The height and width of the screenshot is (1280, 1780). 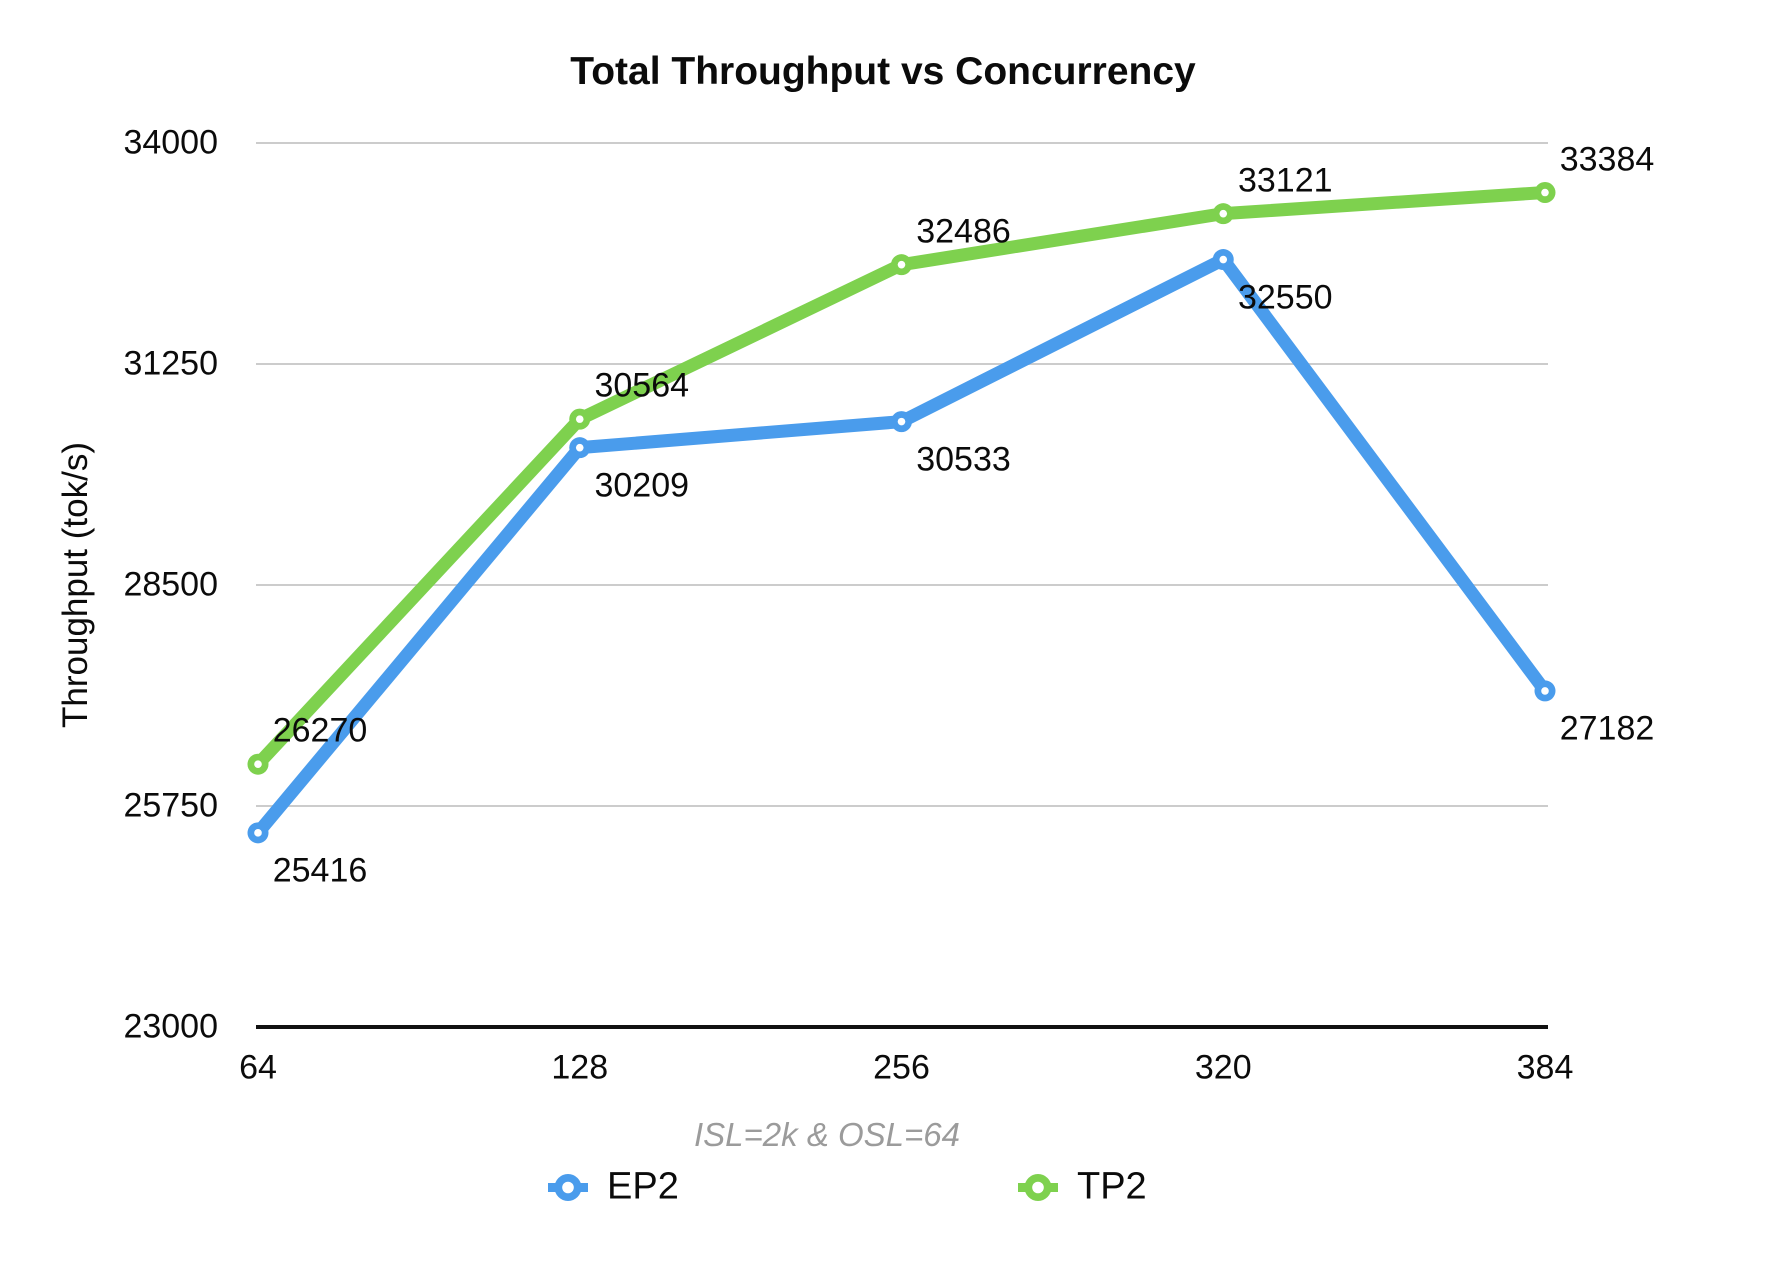 I want to click on data-point-label: 33121, so click(x=1285, y=180).